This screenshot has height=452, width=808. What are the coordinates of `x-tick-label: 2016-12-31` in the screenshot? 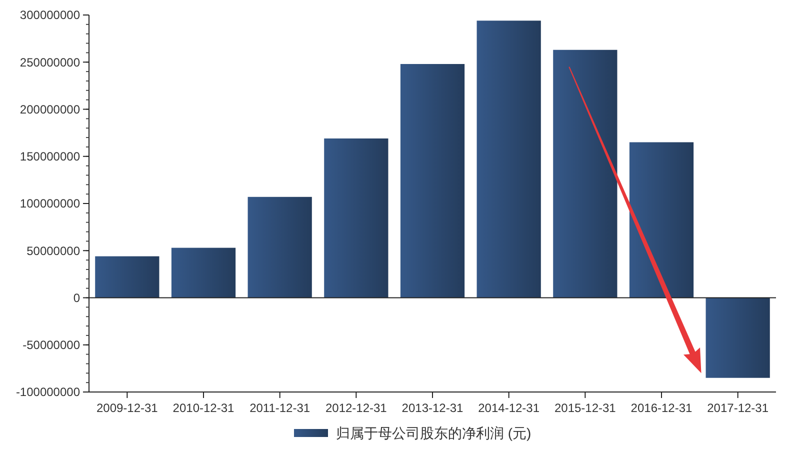 It's located at (661, 408).